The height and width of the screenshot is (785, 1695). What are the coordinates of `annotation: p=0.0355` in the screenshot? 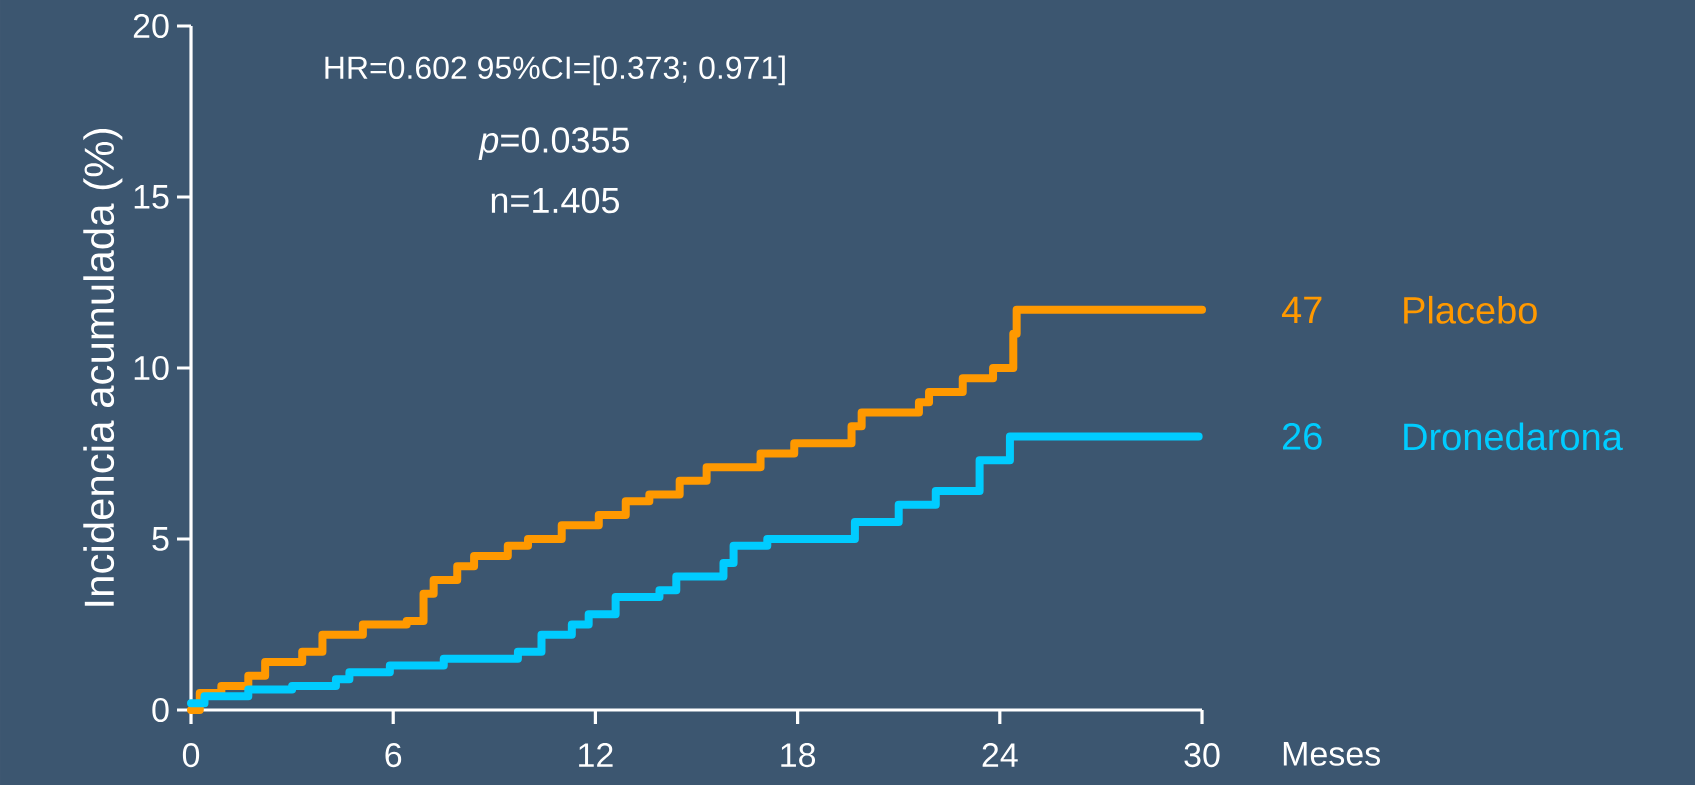 It's located at (554, 143).